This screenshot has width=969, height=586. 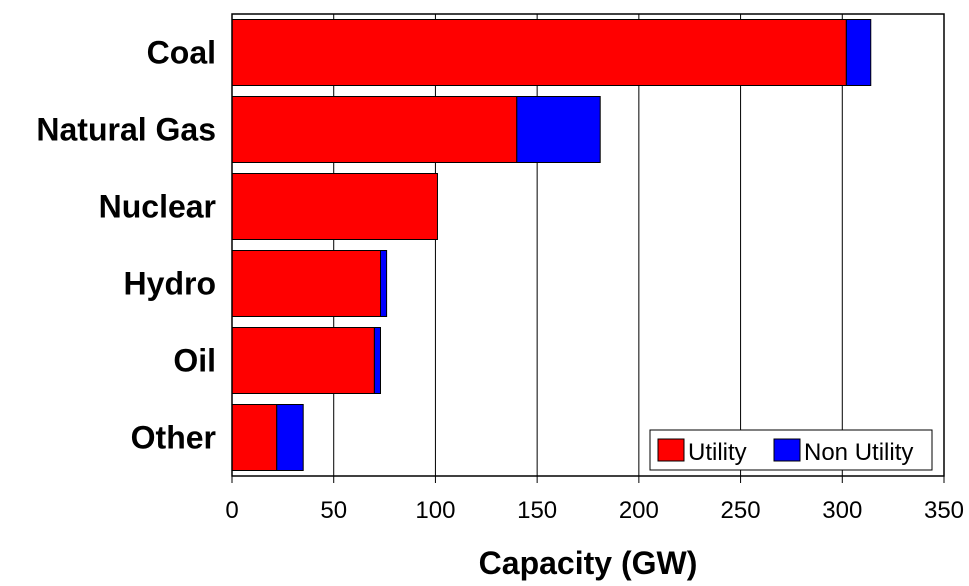 I want to click on category-label: Oil, so click(x=194, y=361).